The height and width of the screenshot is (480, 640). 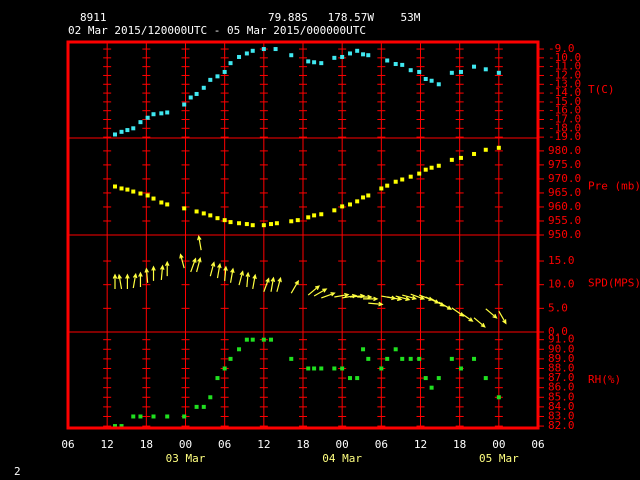 What do you see at coordinates (561, 339) in the screenshot?
I see `y-tick-label: 91.0` at bounding box center [561, 339].